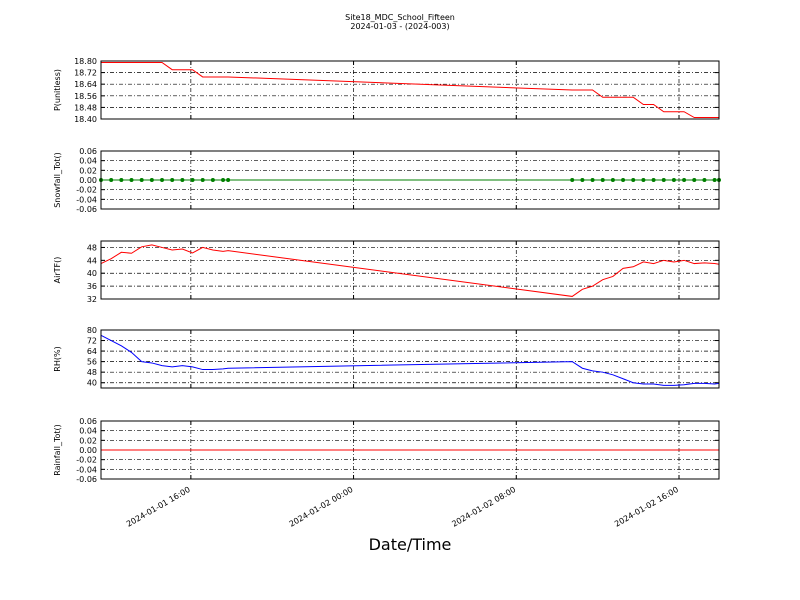 Image resolution: width=800 pixels, height=600 pixels. What do you see at coordinates (400, 17) in the screenshot?
I see `chart-title: Site18_MDC_School_Fifteen` at bounding box center [400, 17].